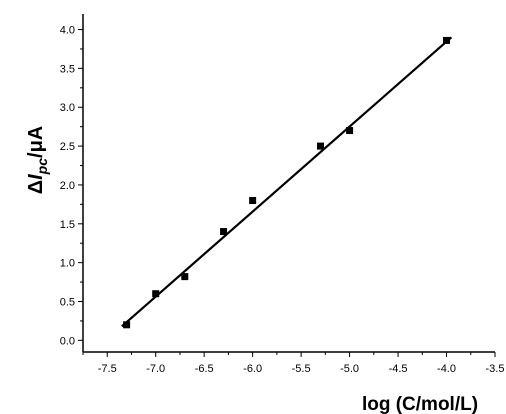  I want to click on x-tick-label: -4.0, so click(446, 369).